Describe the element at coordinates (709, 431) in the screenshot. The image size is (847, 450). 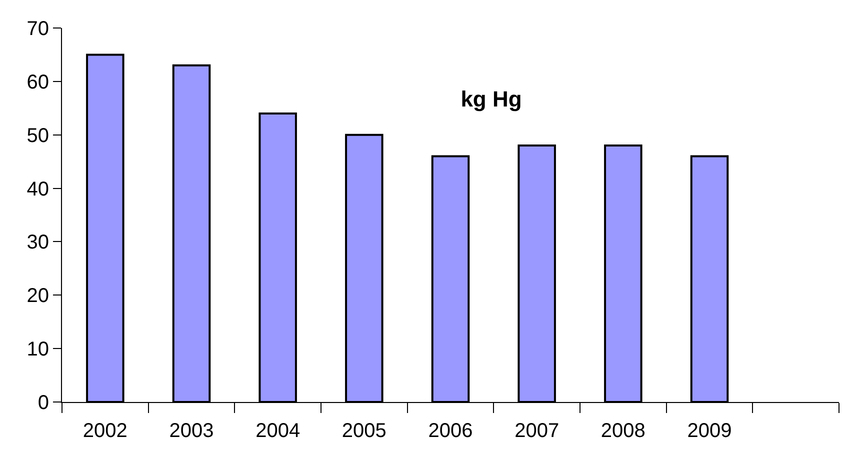
I see `x-tick-label: 2009` at that location.